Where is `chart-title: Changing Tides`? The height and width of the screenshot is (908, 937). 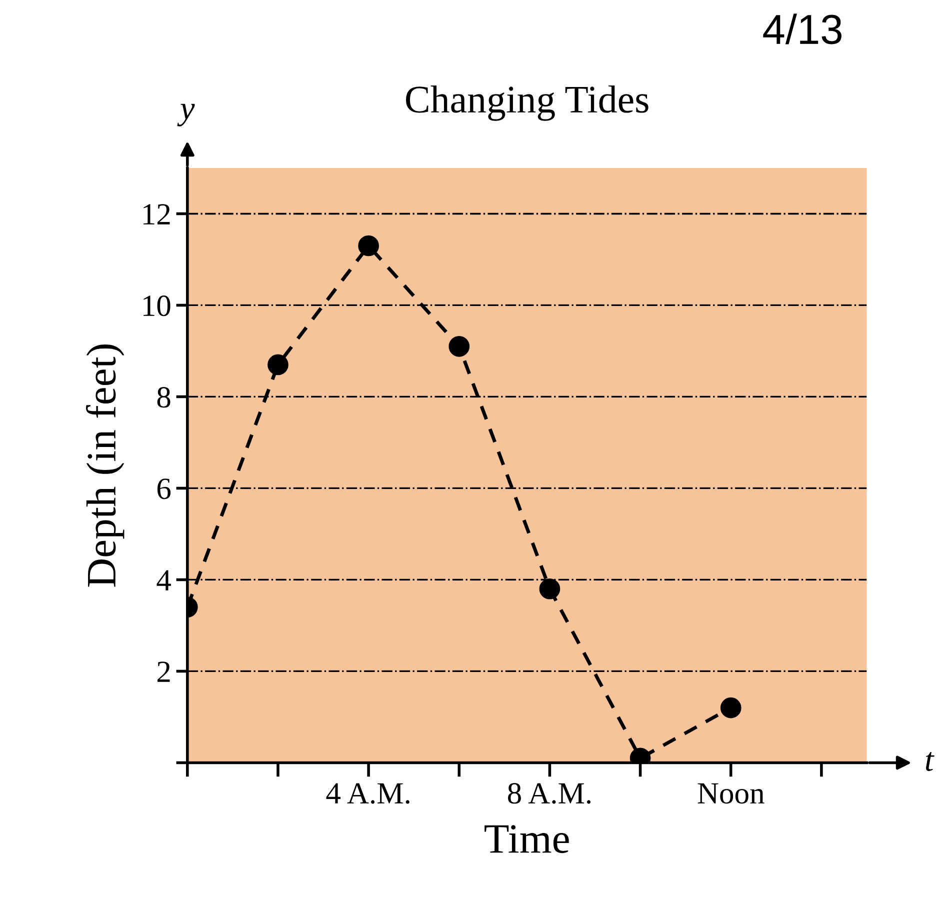
chart-title: Changing Tides is located at coordinates (527, 103).